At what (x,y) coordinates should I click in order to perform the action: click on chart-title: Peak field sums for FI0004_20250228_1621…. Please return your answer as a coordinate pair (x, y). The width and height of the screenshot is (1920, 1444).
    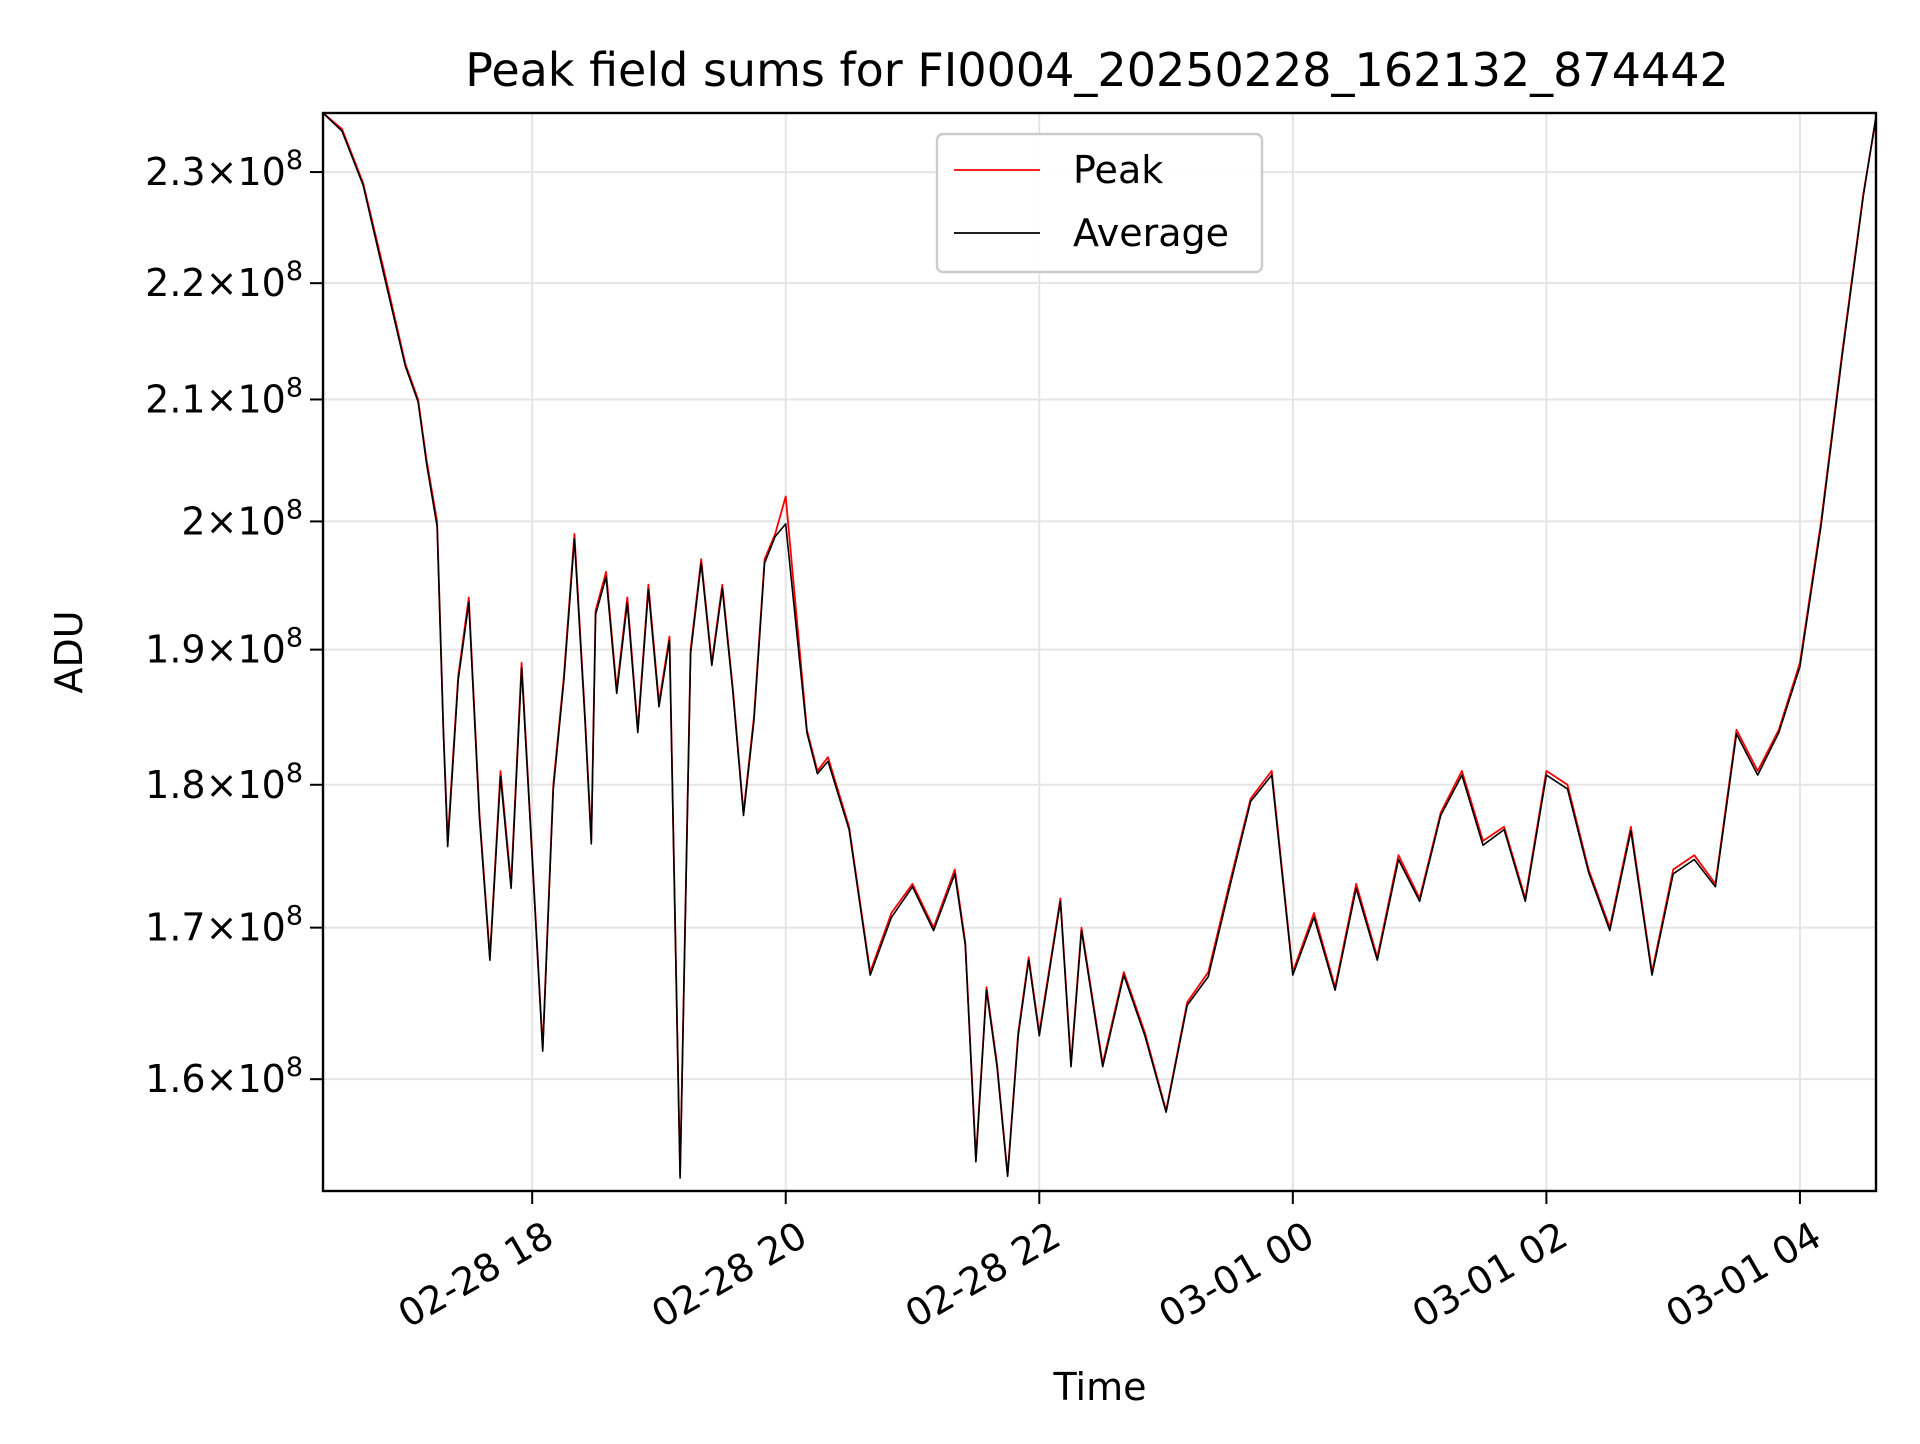
    Looking at the image, I should click on (1097, 70).